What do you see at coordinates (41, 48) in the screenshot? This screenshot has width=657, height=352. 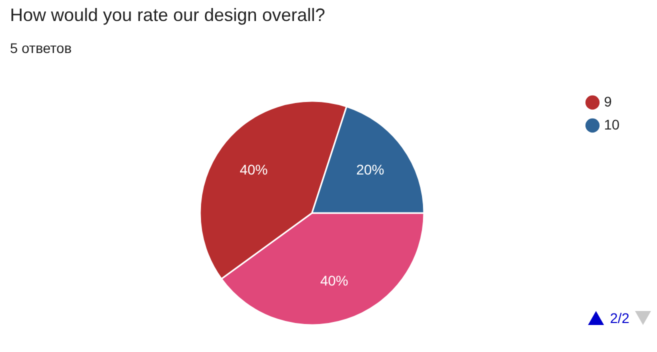 I see `text: 5 ответов` at bounding box center [41, 48].